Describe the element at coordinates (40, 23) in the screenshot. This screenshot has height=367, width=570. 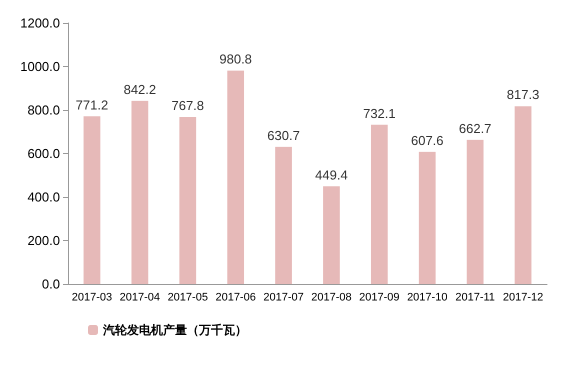
I see `y-tick-label: 1200.0` at that location.